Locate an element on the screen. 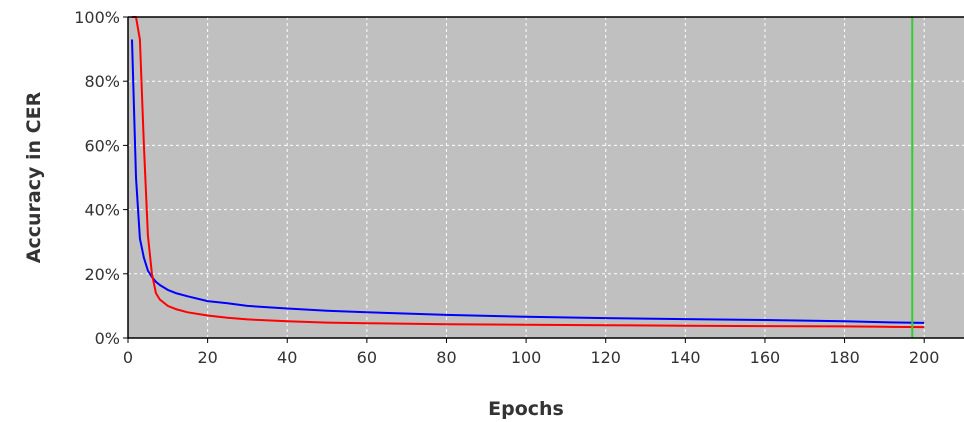 The width and height of the screenshot is (964, 422). x-tick-label: 160 is located at coordinates (765, 357).